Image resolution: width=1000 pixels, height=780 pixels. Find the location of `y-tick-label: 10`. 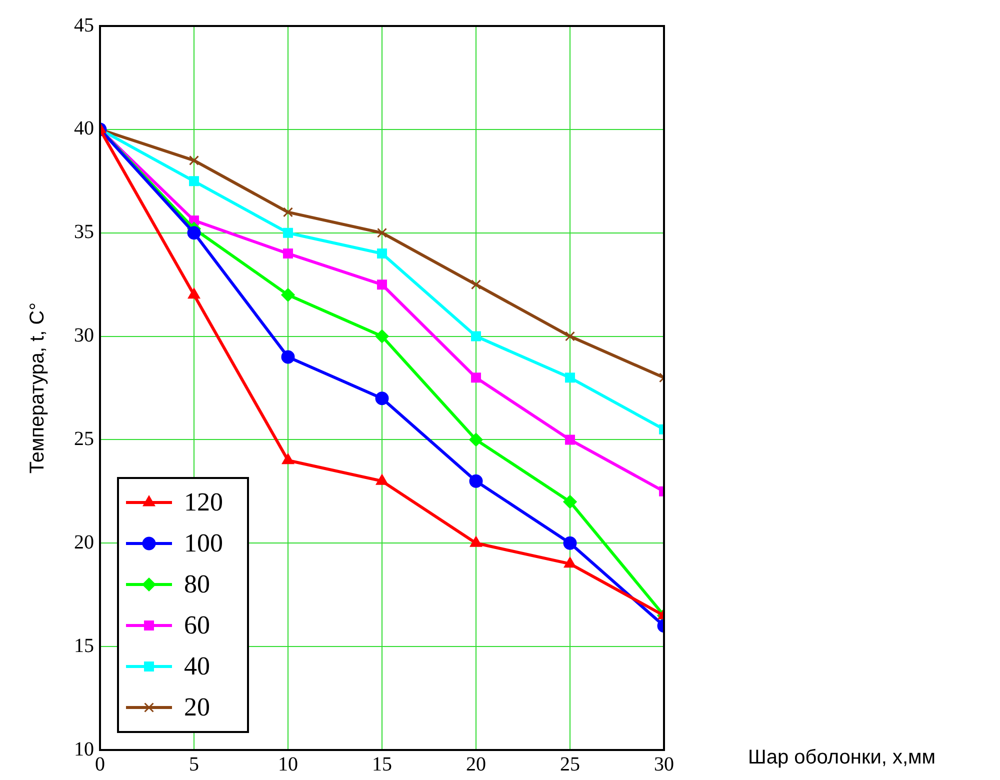

y-tick-label: 10 is located at coordinates (84, 749).